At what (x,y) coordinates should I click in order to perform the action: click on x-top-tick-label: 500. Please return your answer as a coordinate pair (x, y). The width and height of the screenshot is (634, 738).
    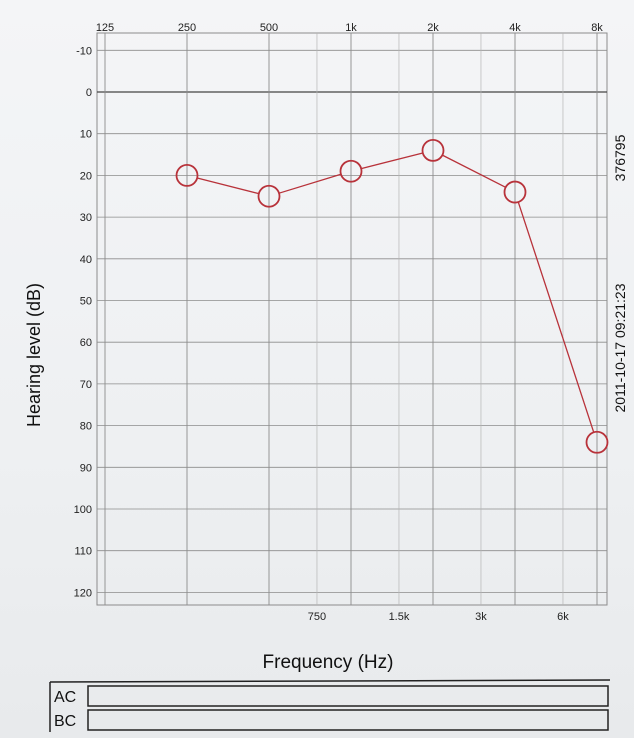
    Looking at the image, I should click on (269, 28).